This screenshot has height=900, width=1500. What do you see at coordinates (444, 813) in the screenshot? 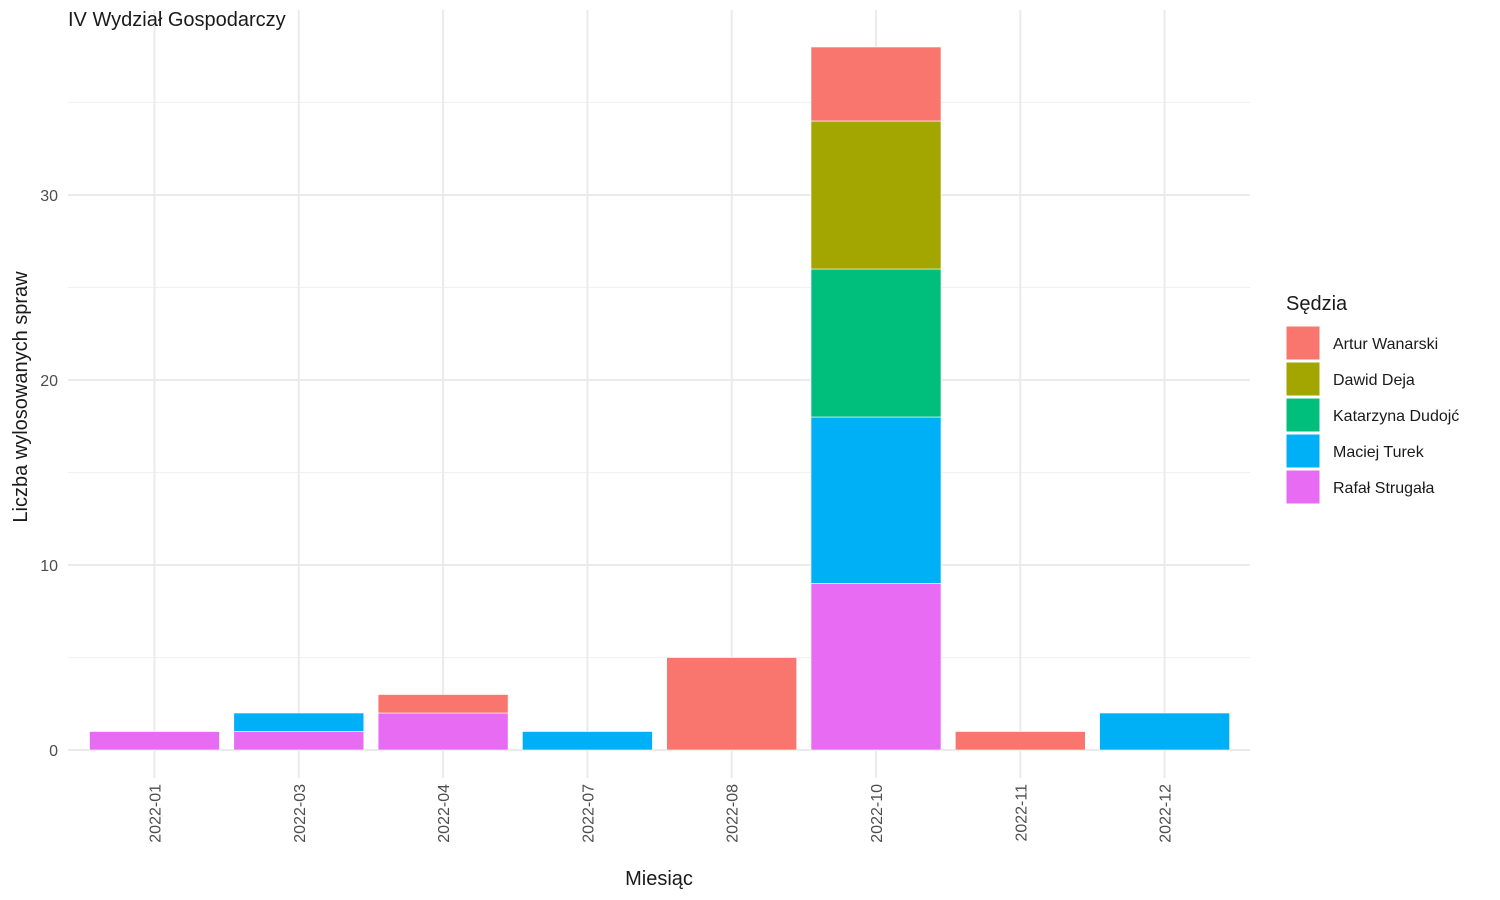
I see `x-tick-label: 2022-04` at bounding box center [444, 813].